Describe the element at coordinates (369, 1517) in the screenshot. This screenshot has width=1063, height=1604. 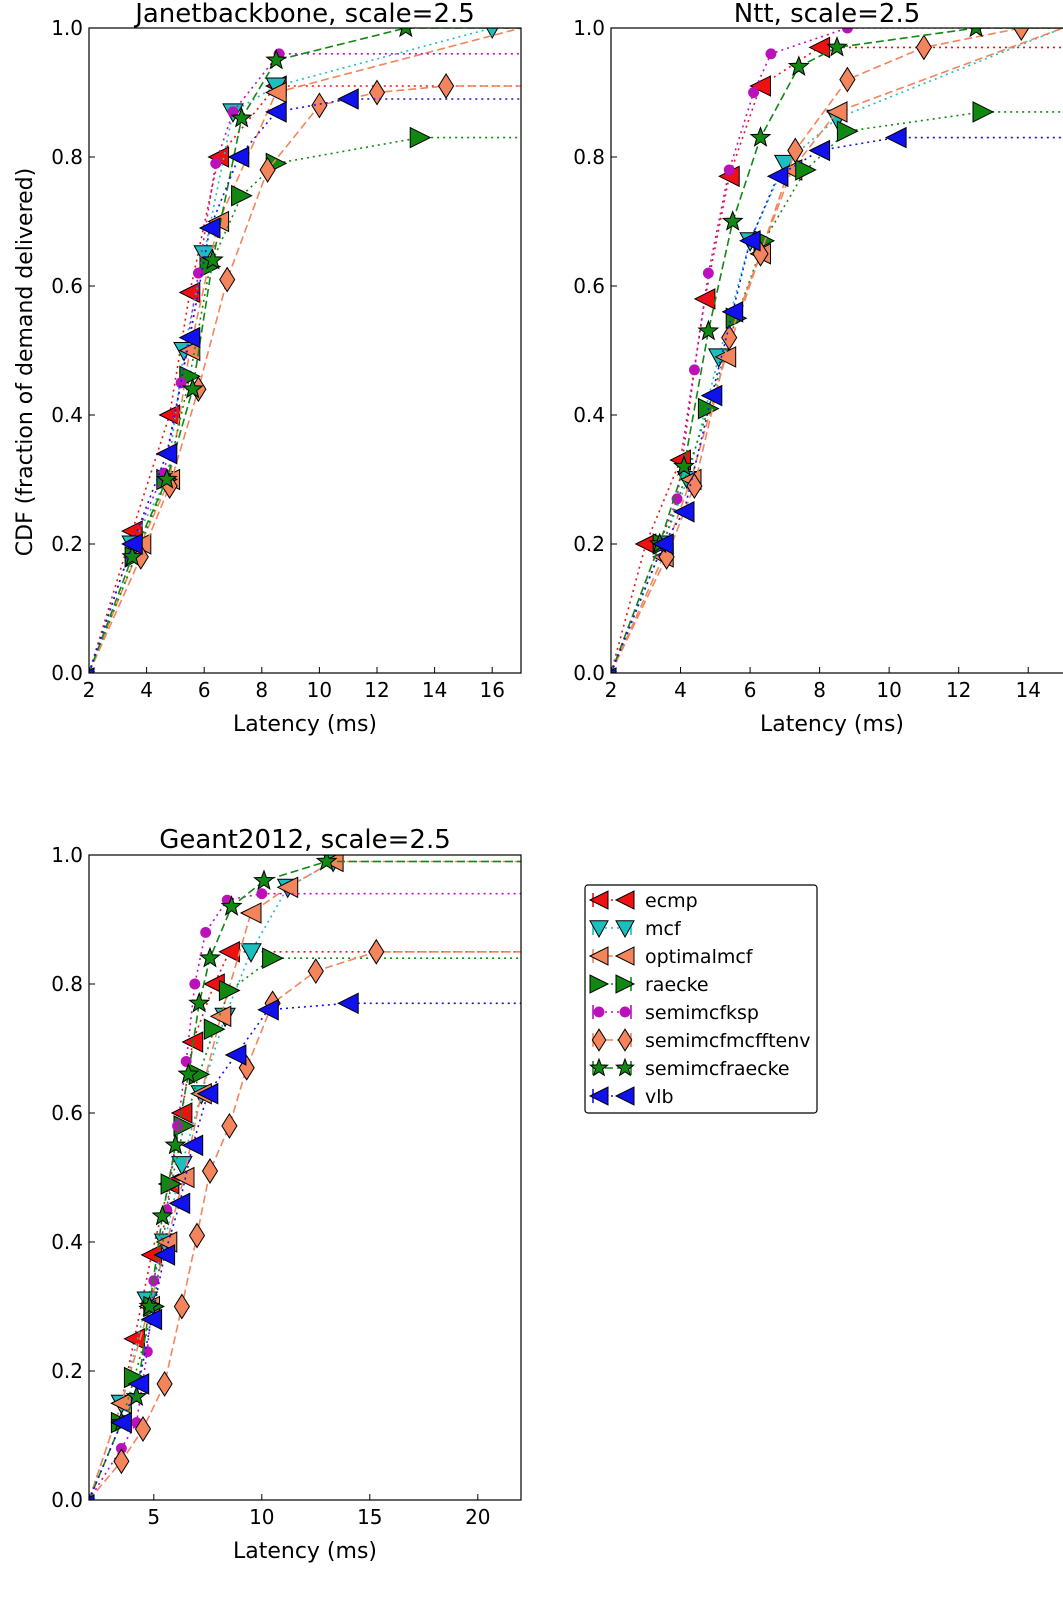
I see `x-tick-label: 15` at that location.